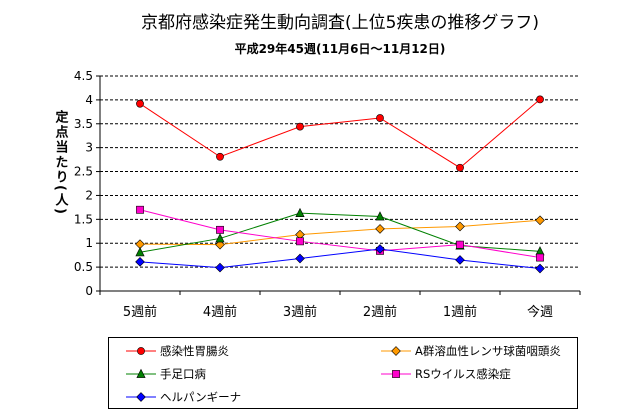  Describe the element at coordinates (194, 351) in the screenshot. I see `legend-label: 感染性胃腸炎` at that location.